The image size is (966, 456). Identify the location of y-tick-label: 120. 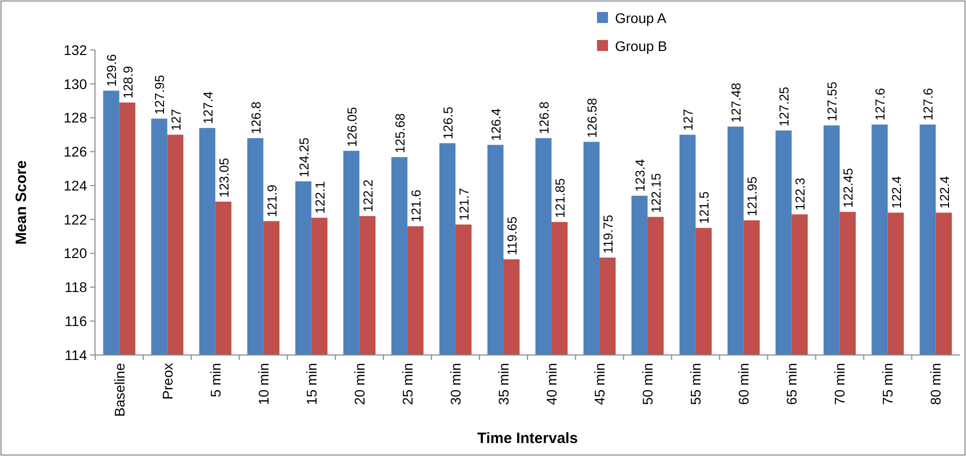
(76, 253).